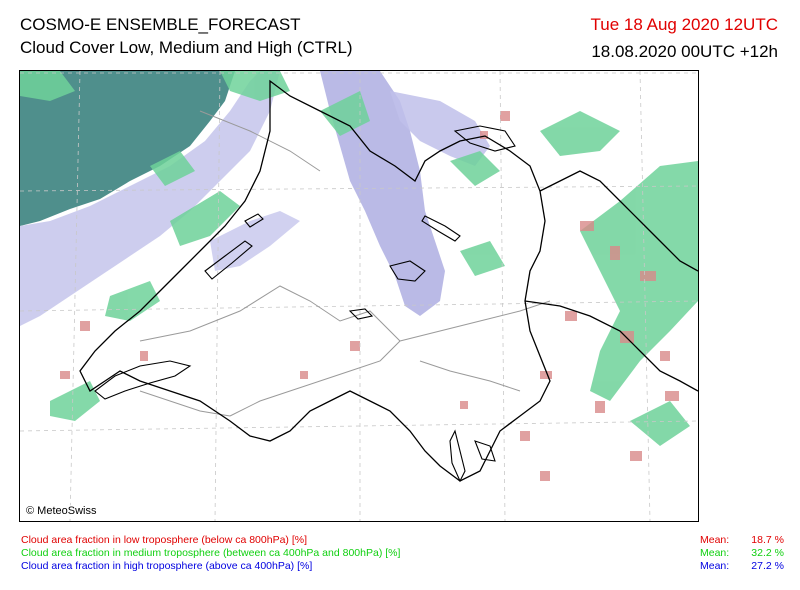 Image resolution: width=800 pixels, height=590 pixels. What do you see at coordinates (160, 24) in the screenshot?
I see `chart-title: COSMO-E ENSEMBLE_FORECAST` at bounding box center [160, 24].